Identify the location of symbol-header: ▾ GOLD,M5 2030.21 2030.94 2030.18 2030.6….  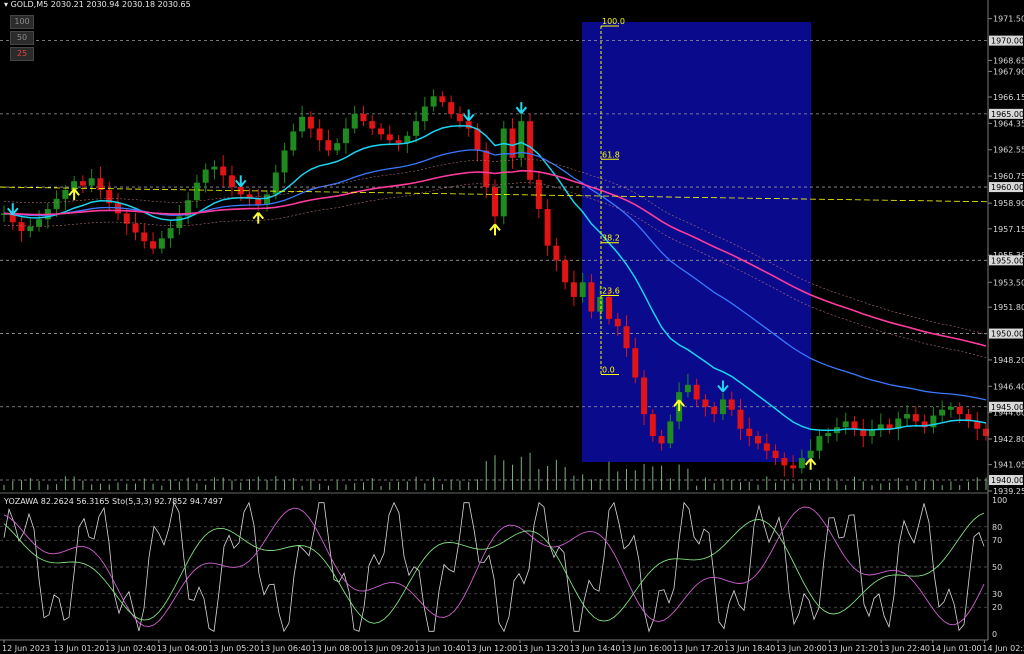
(97, 4).